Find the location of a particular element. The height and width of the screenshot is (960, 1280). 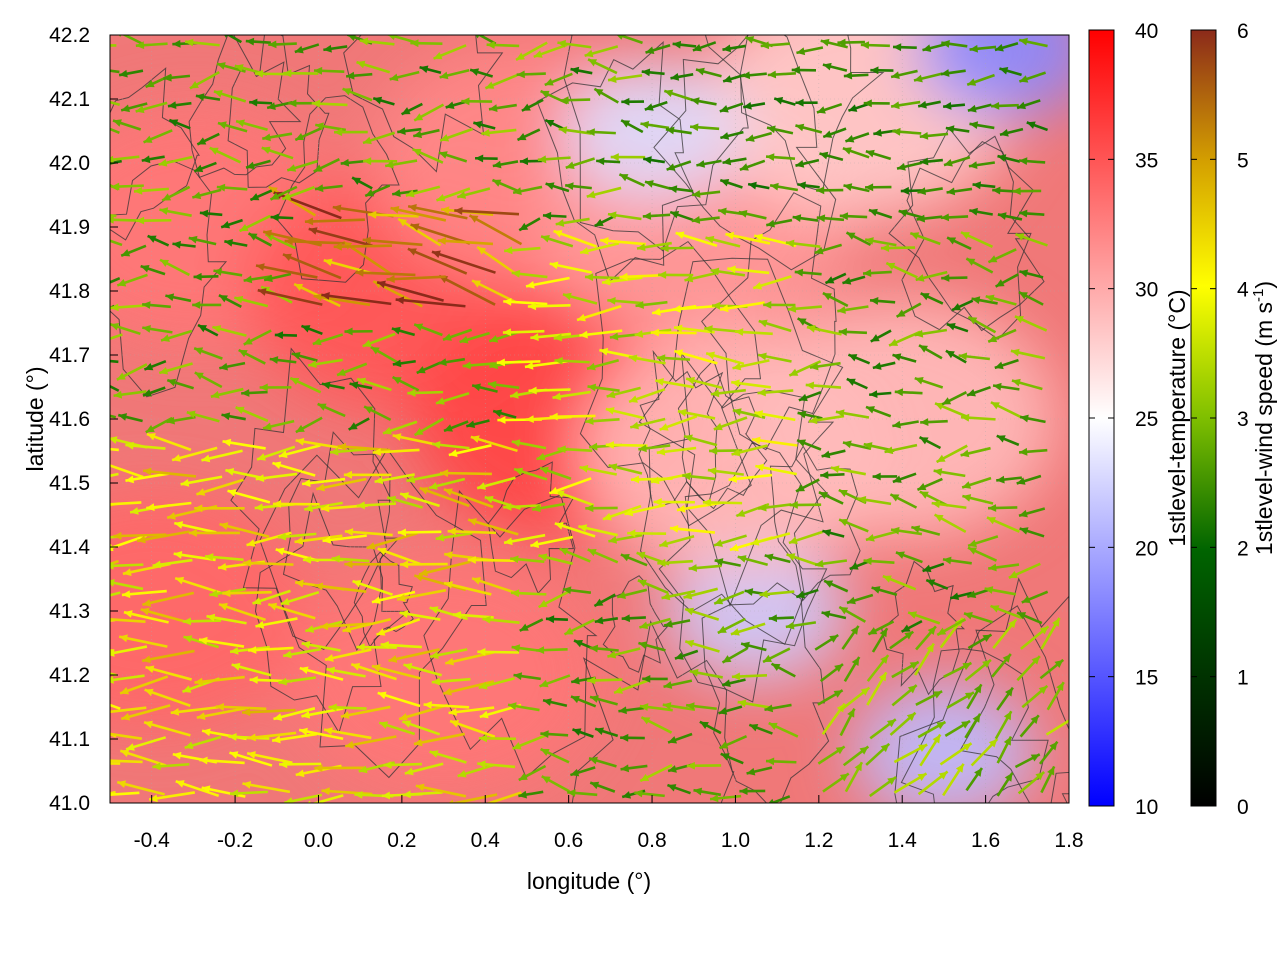

wind-speed-colorbar-tick-label: 1 is located at coordinates (1243, 678).